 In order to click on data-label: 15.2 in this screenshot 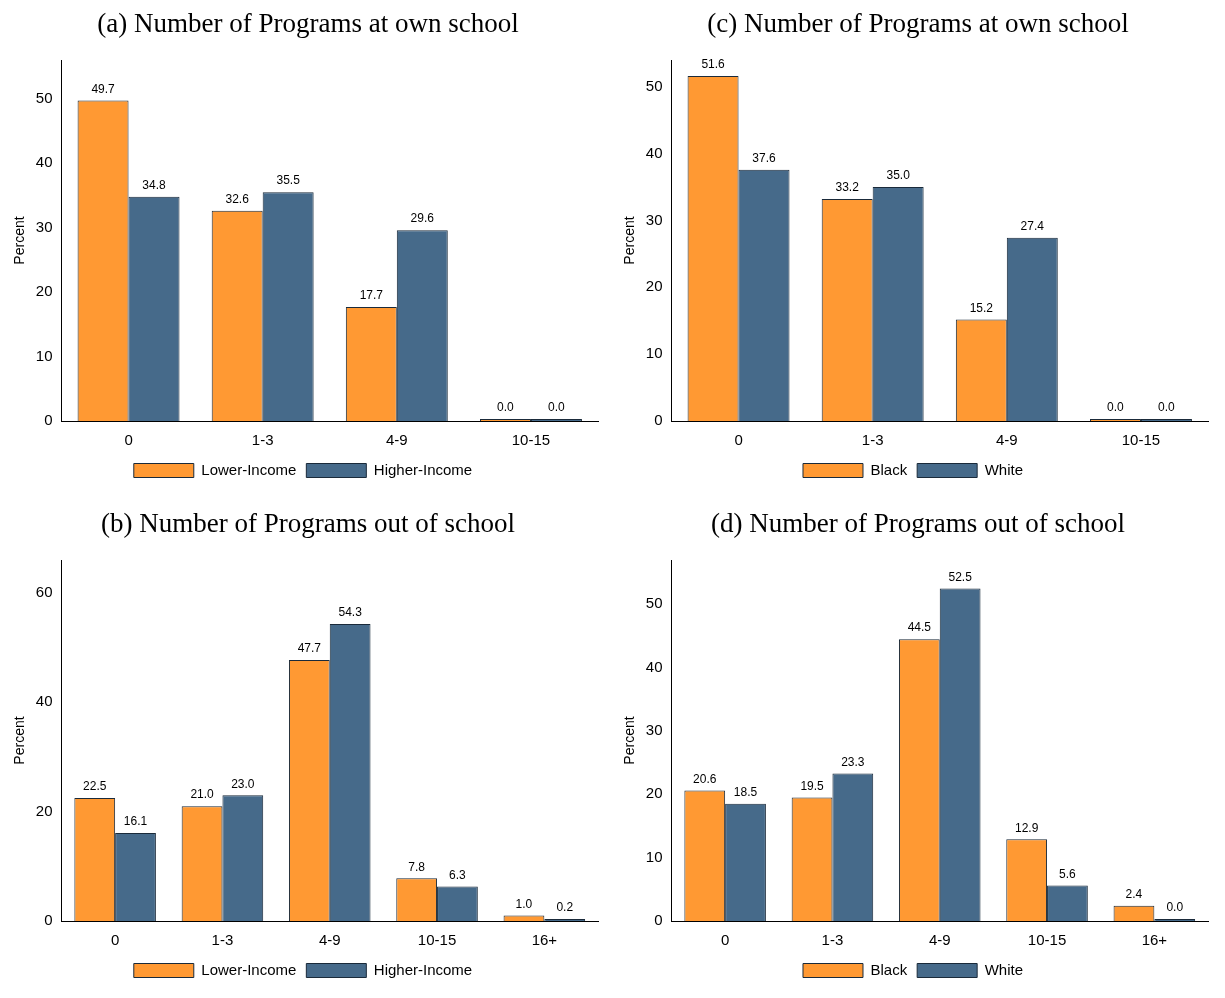, I will do `click(981, 307)`.